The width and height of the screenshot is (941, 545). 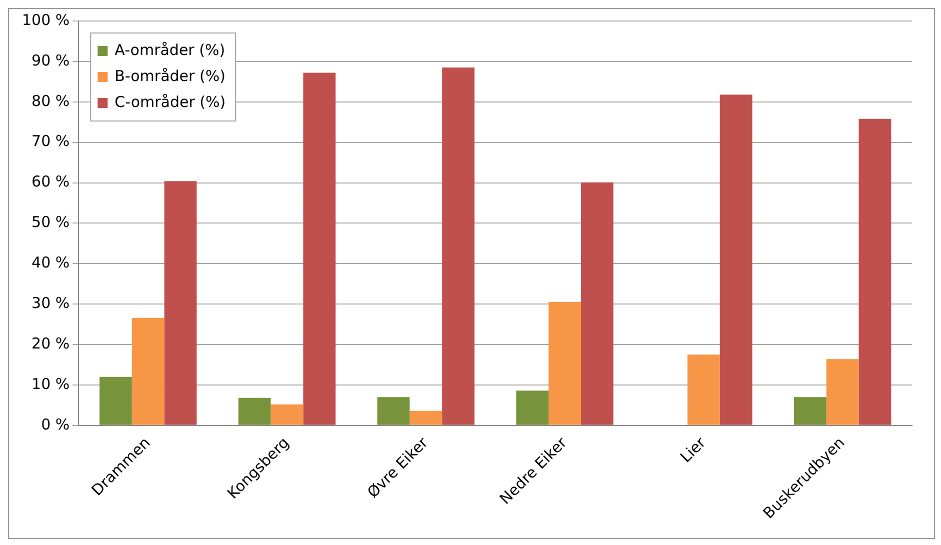 I want to click on legend-label: B-områder (%), so click(x=170, y=75).